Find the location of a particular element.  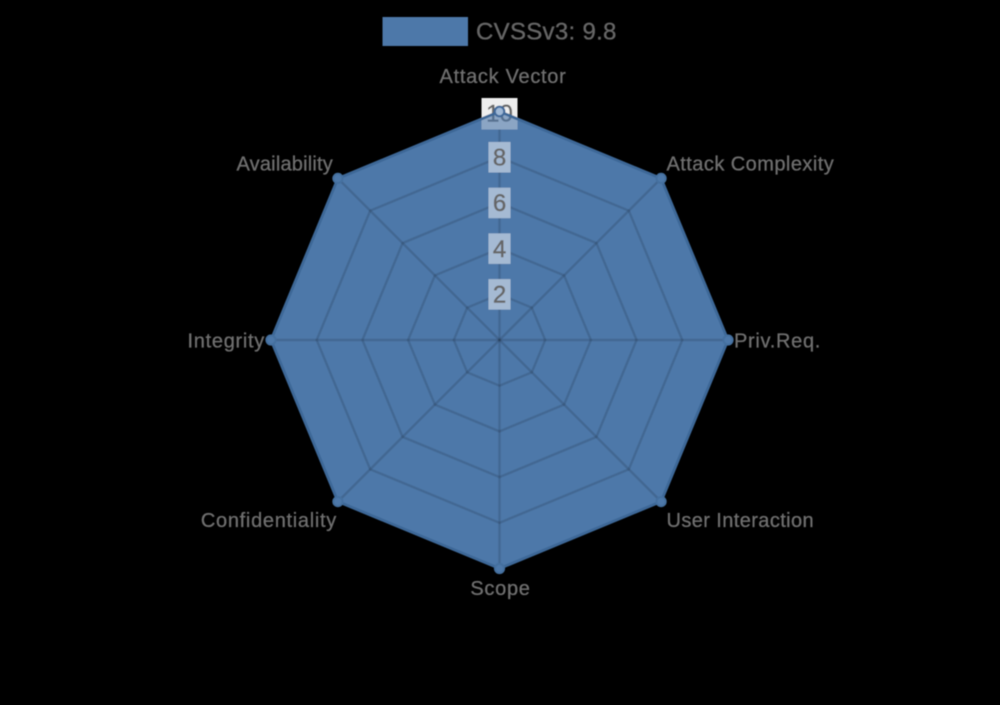

svg-text: Integrity is located at coordinates (226, 342).